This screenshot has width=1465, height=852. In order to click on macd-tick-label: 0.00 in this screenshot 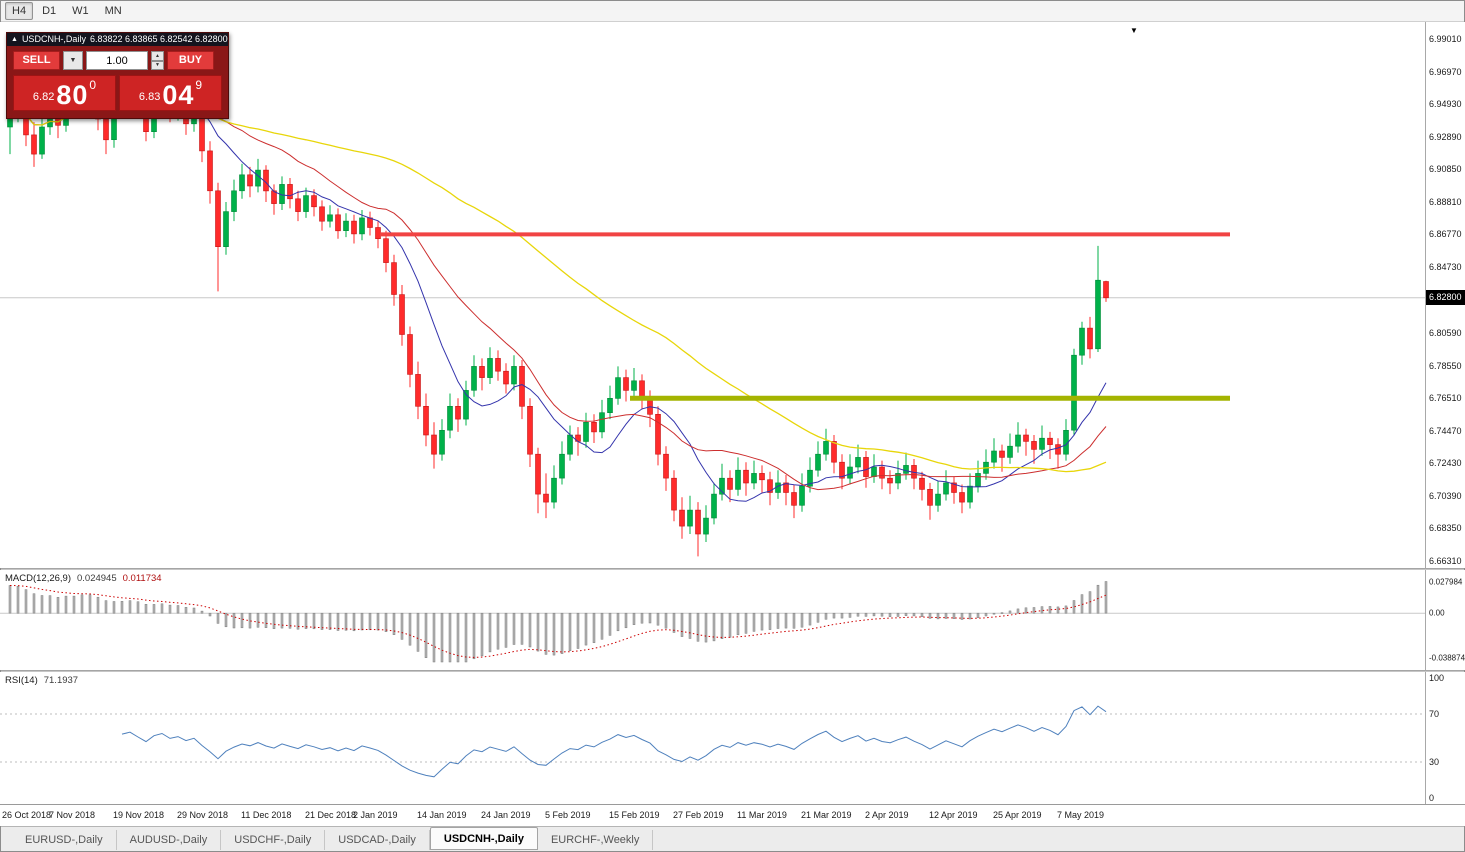, I will do `click(1437, 613)`.